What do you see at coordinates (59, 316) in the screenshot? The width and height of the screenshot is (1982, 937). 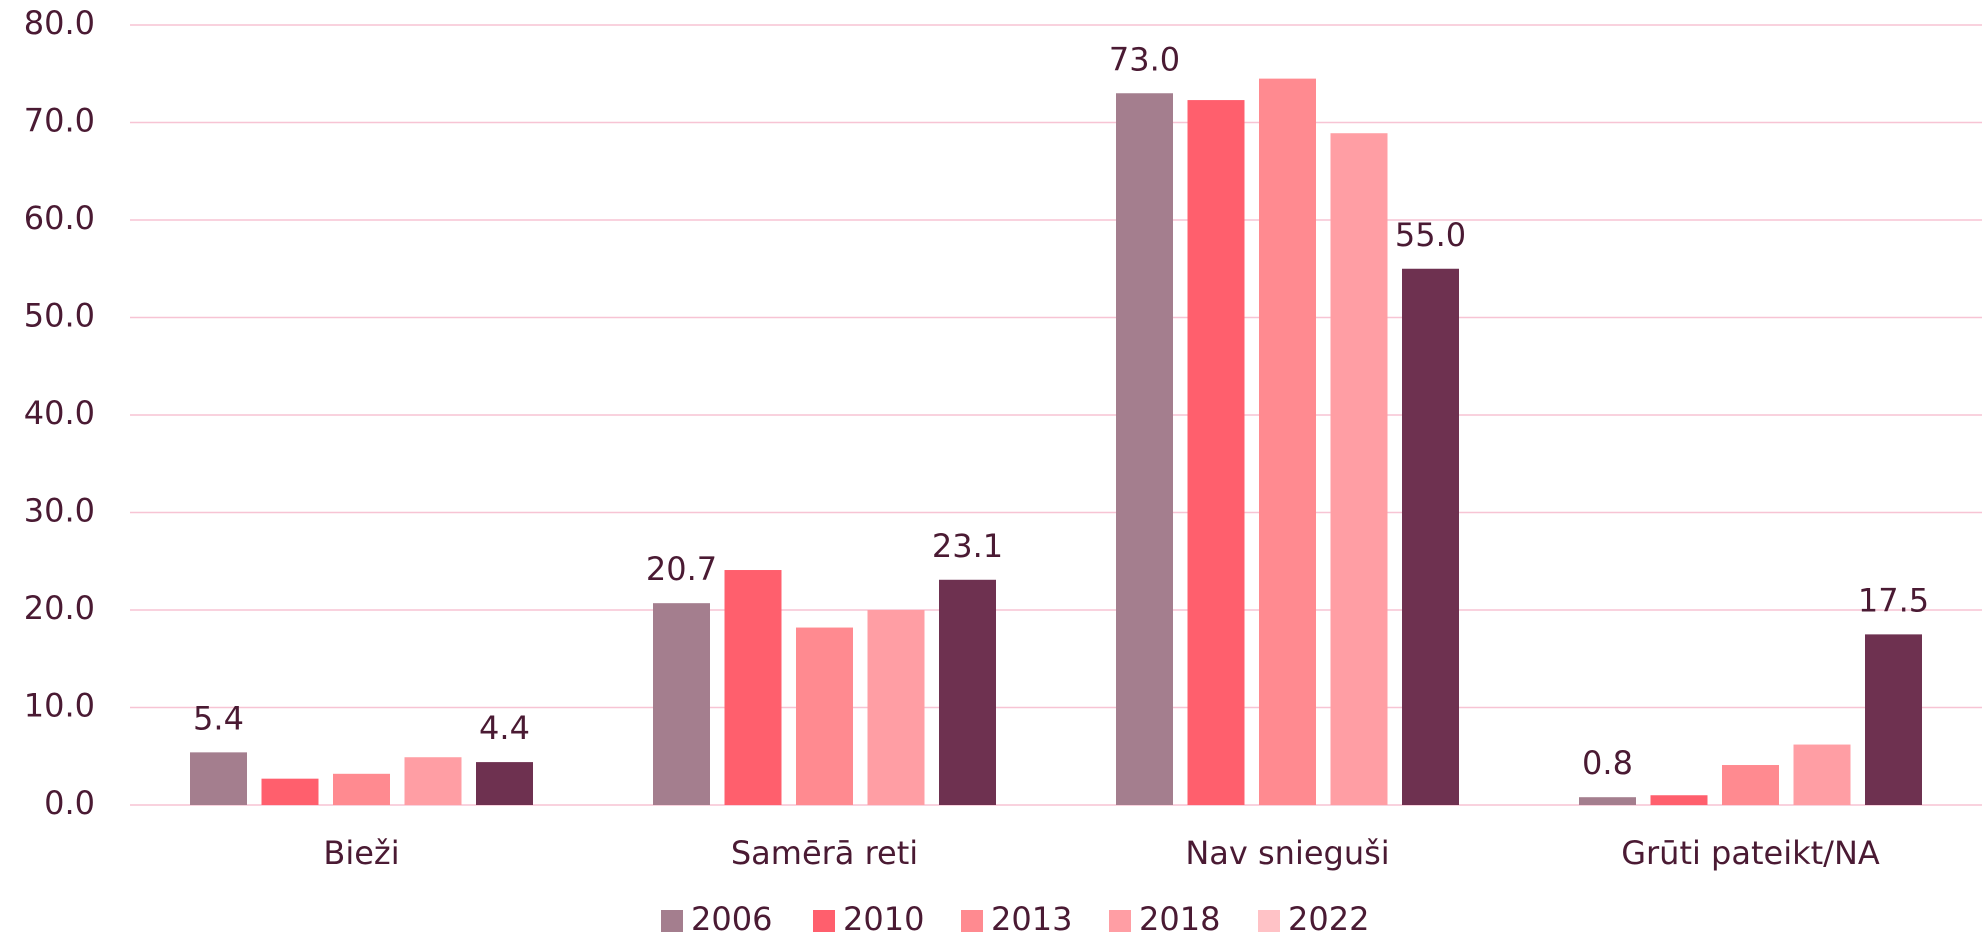 I see `y-tick-label: 50.0` at bounding box center [59, 316].